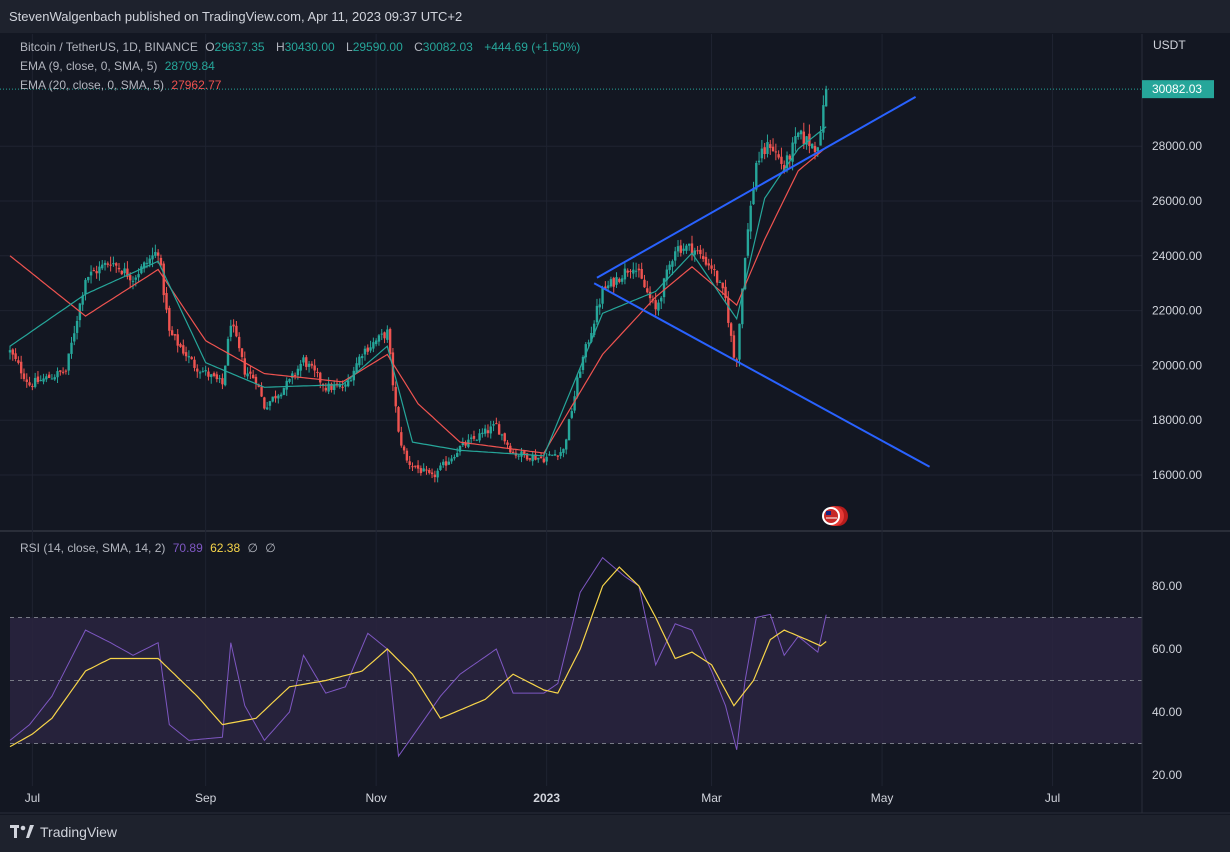  I want to click on rsi-extra-1: ∅, so click(252, 548).